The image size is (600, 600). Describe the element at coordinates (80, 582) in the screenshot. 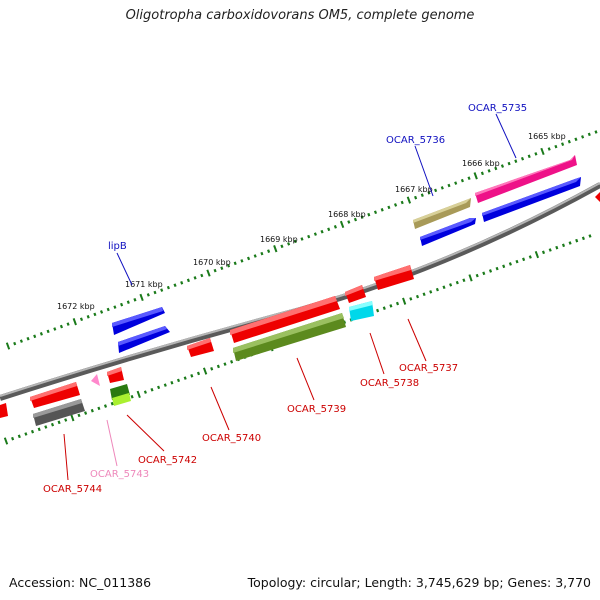

I see `accession-text: Accession: NC_011386` at that location.